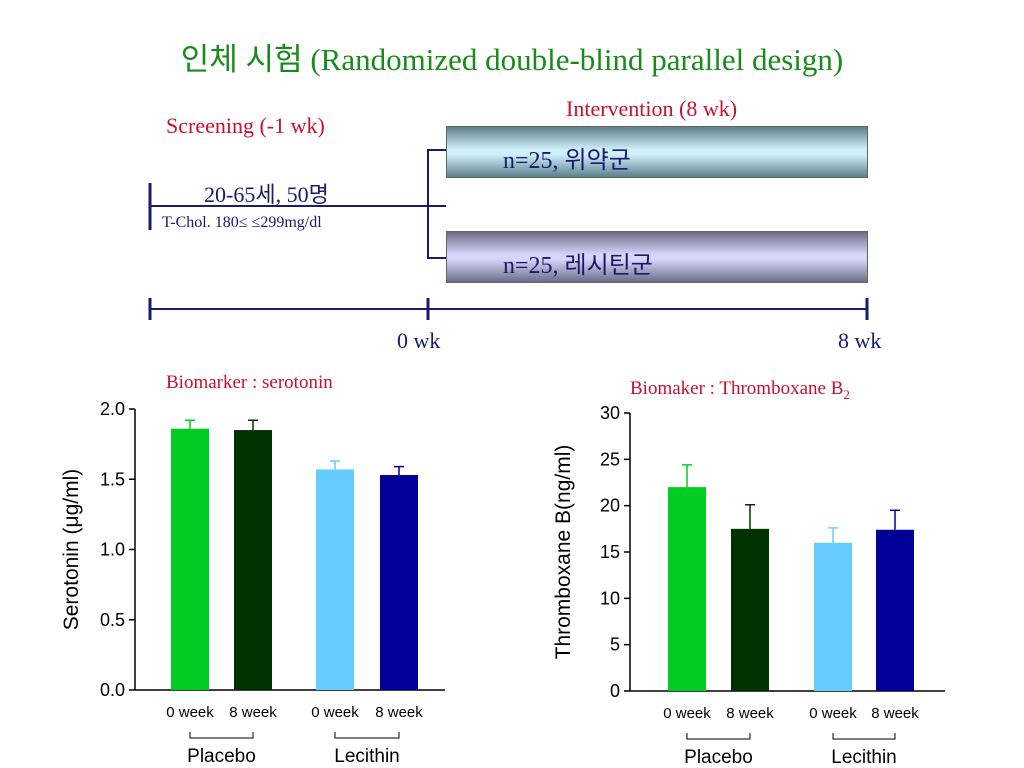 This screenshot has width=1024, height=768. I want to click on lecithin-group-bar, so click(657, 257).